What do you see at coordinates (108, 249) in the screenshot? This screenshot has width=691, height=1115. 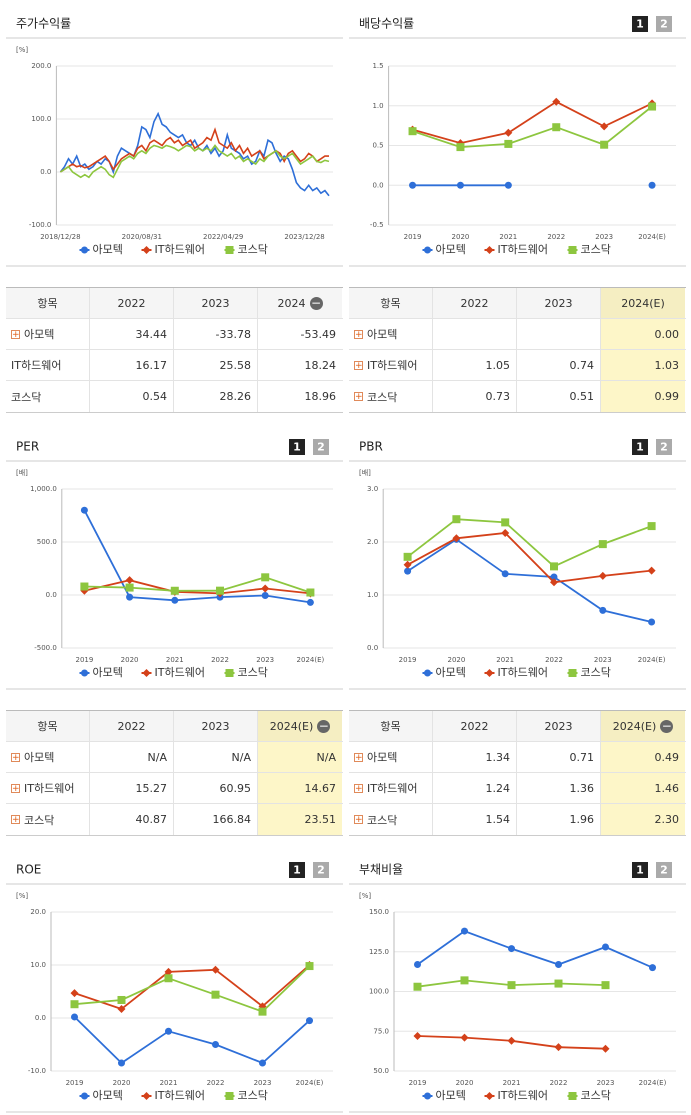 I see `legend-label: 아모텍` at bounding box center [108, 249].